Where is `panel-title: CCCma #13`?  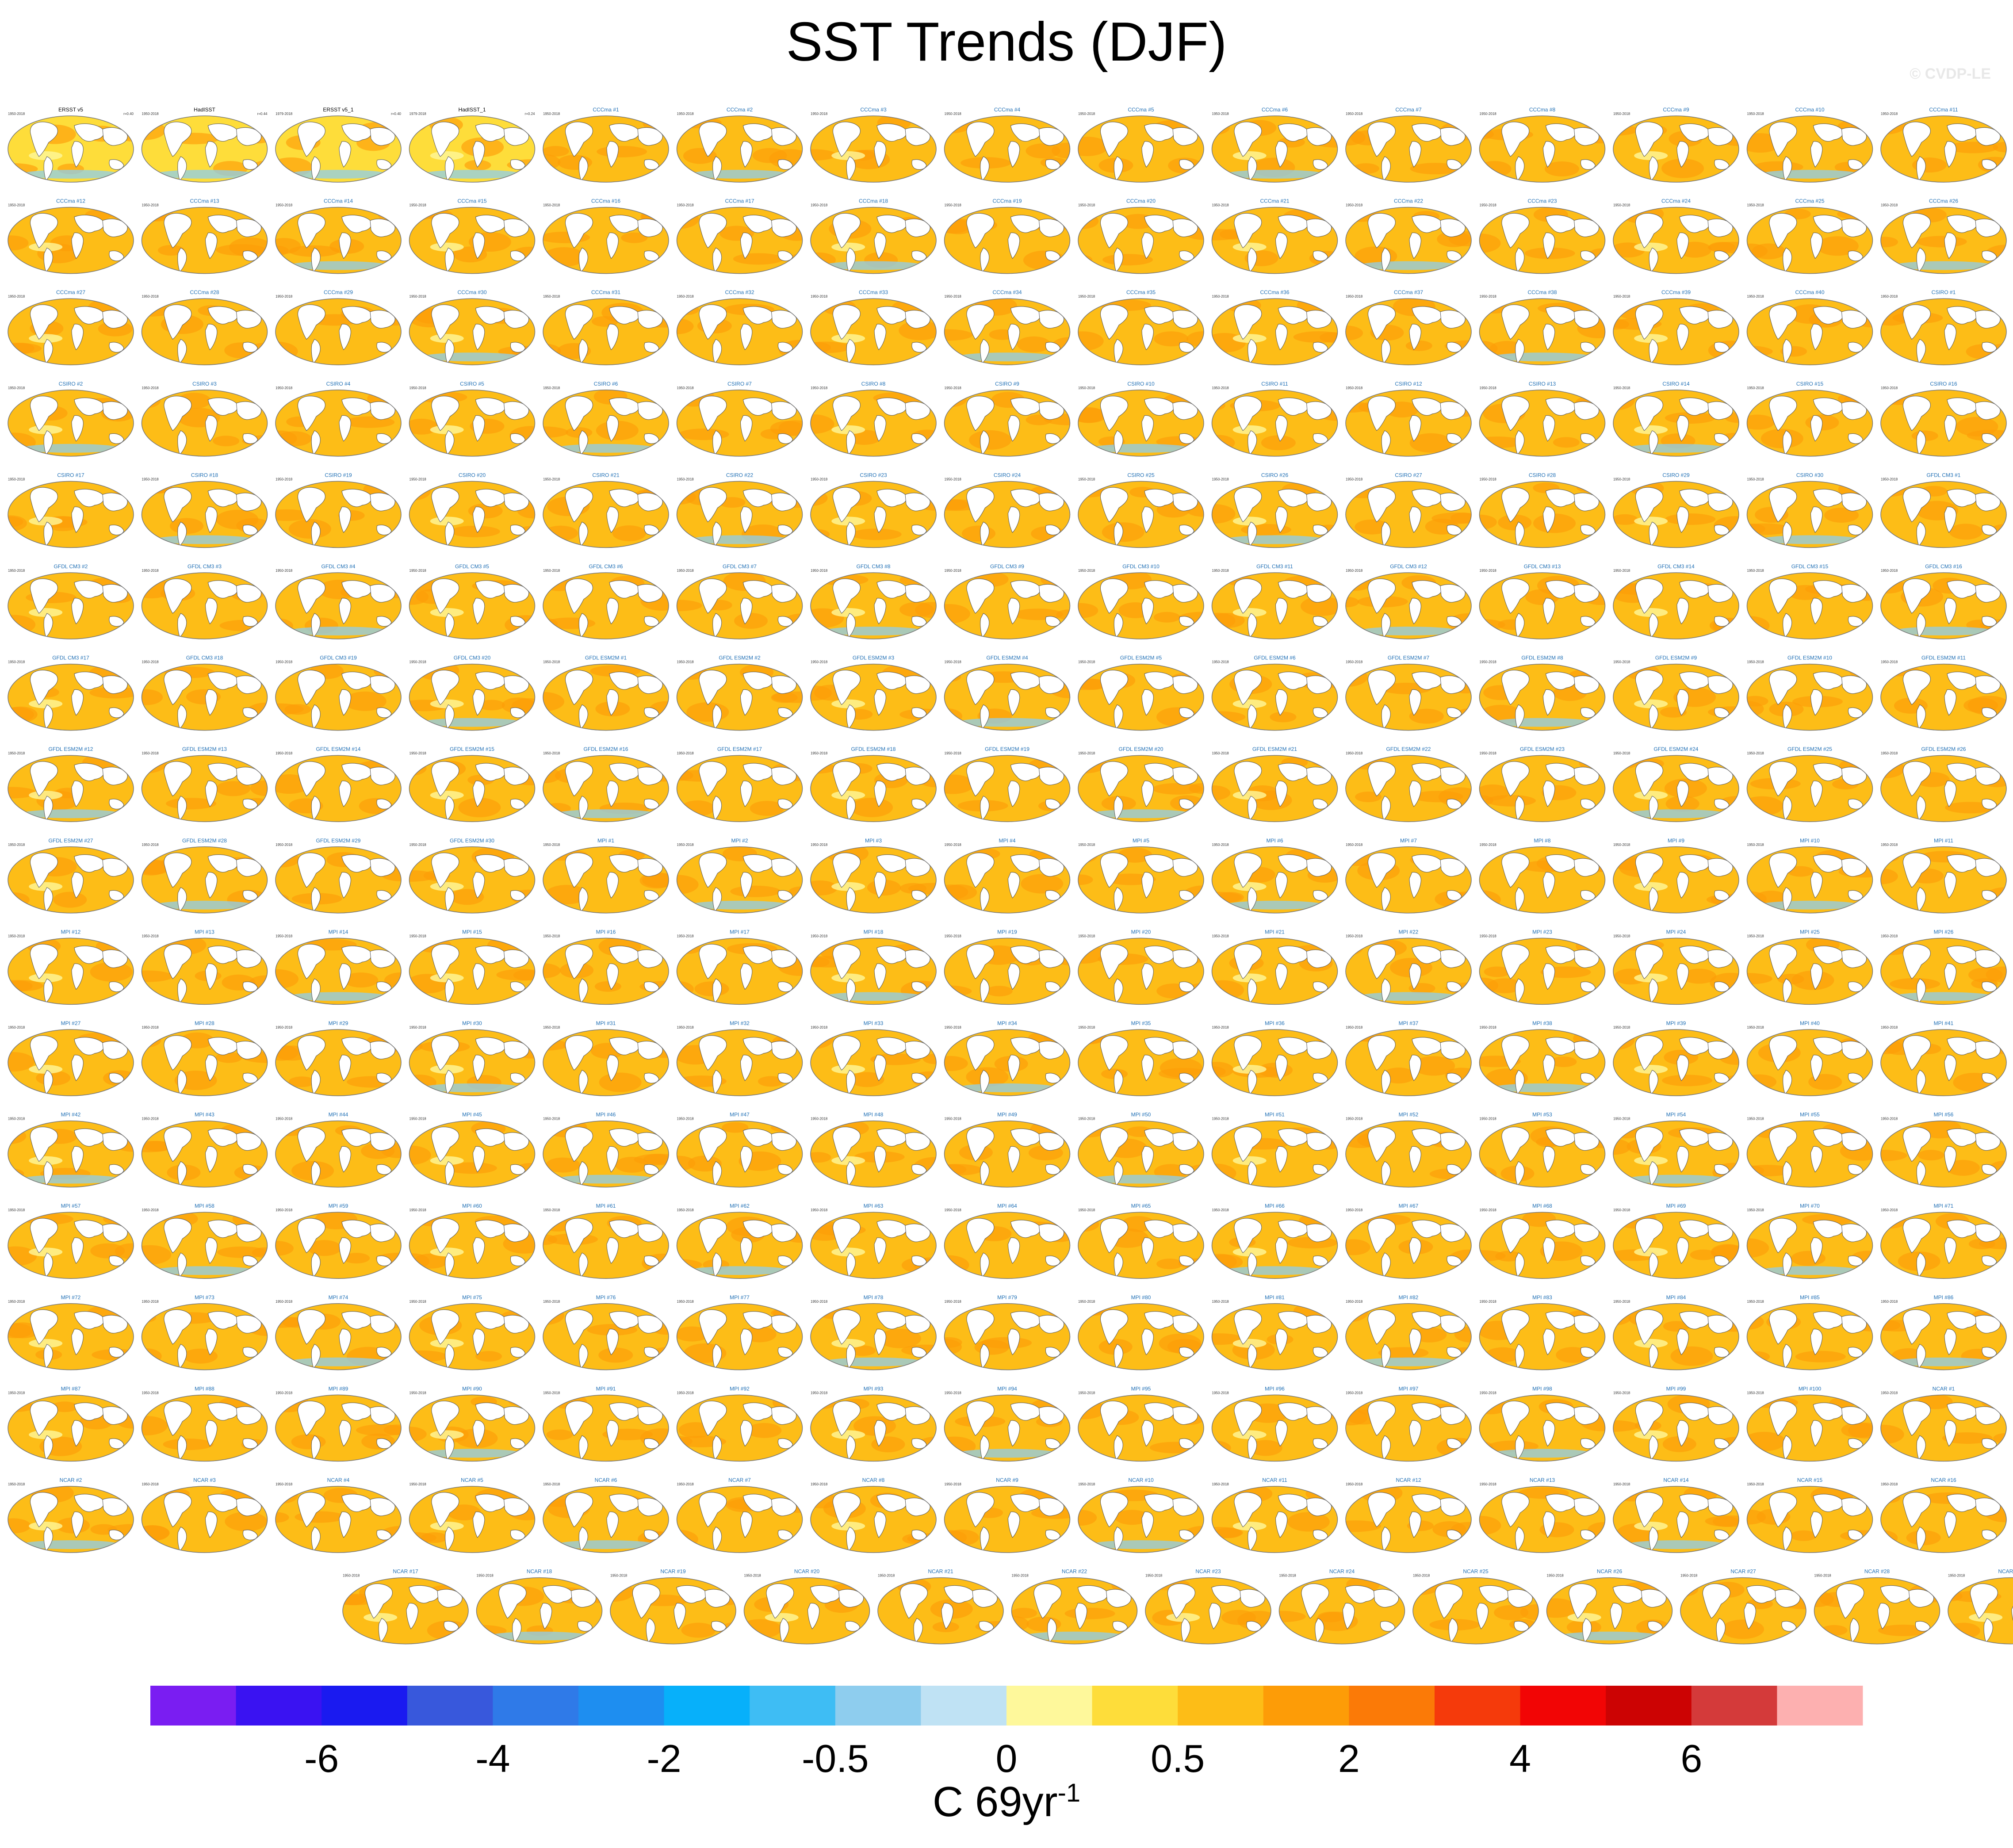 panel-title: CCCma #13 is located at coordinates (204, 201).